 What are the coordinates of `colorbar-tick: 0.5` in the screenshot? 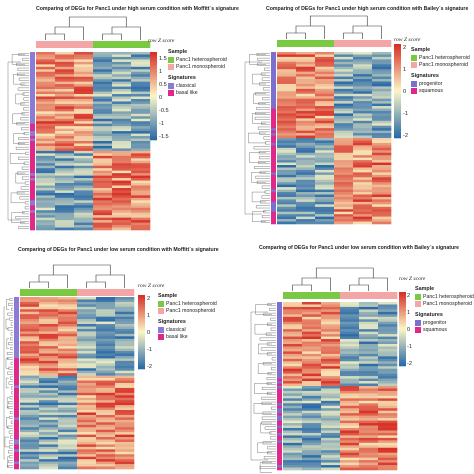 It's located at (163, 85).